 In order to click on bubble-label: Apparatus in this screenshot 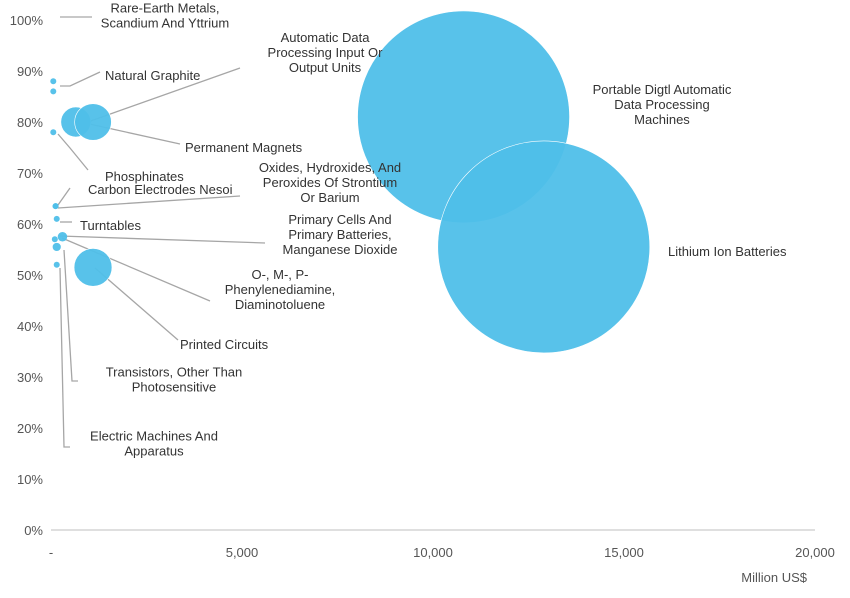, I will do `click(154, 451)`.